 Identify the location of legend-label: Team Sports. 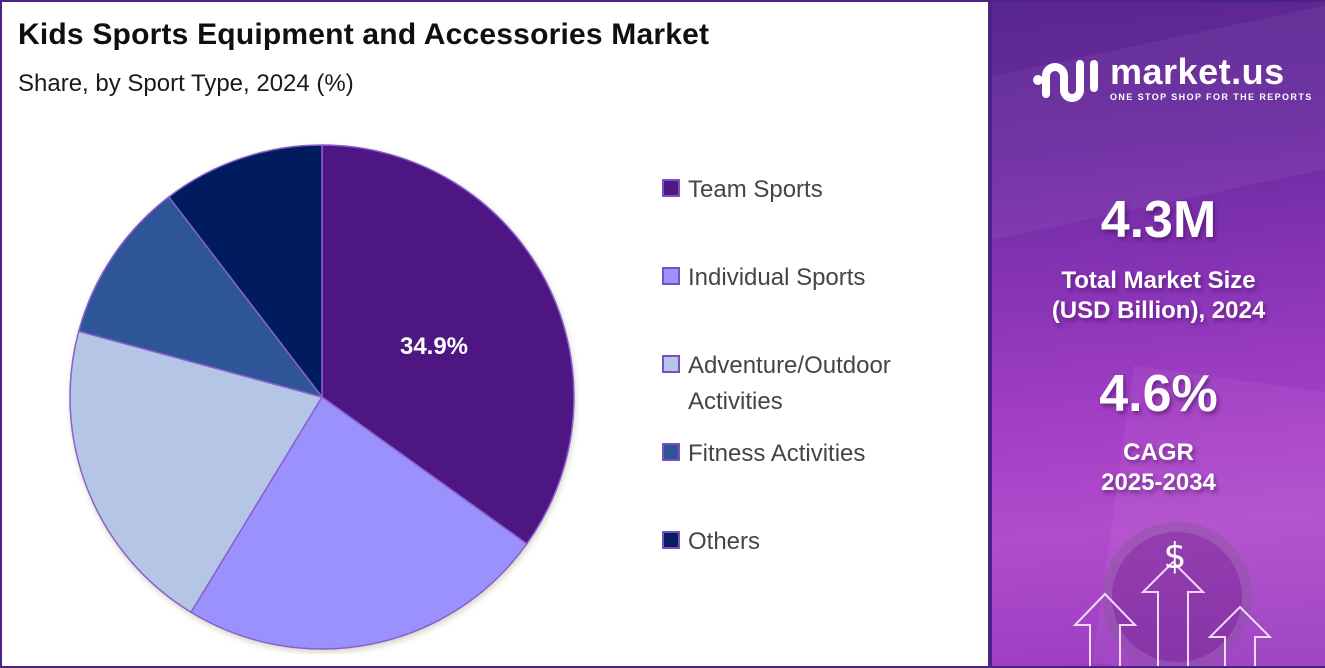
(755, 189).